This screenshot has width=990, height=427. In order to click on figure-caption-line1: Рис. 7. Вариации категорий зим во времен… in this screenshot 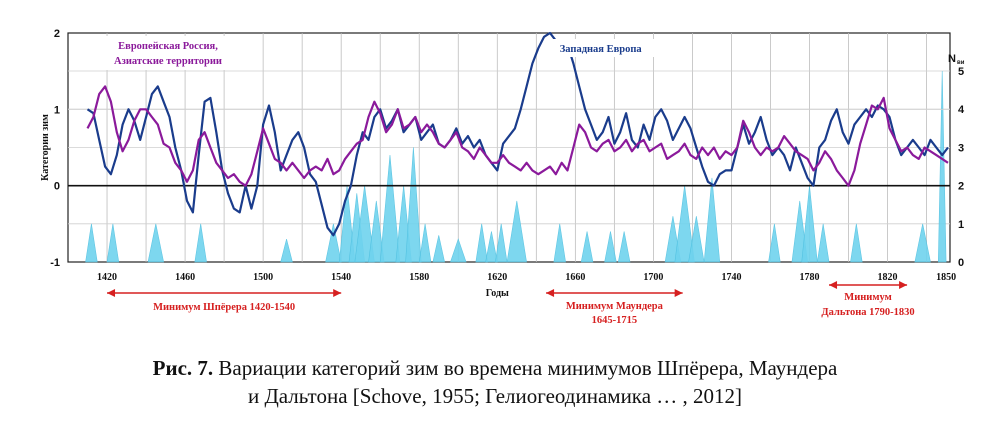, I will do `click(495, 368)`.